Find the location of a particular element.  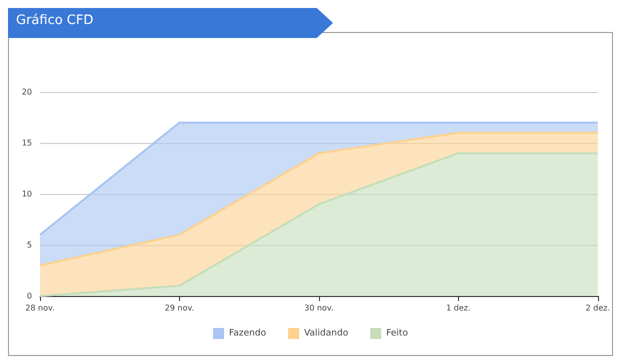

x-tick-label: 2 dez. is located at coordinates (598, 308).